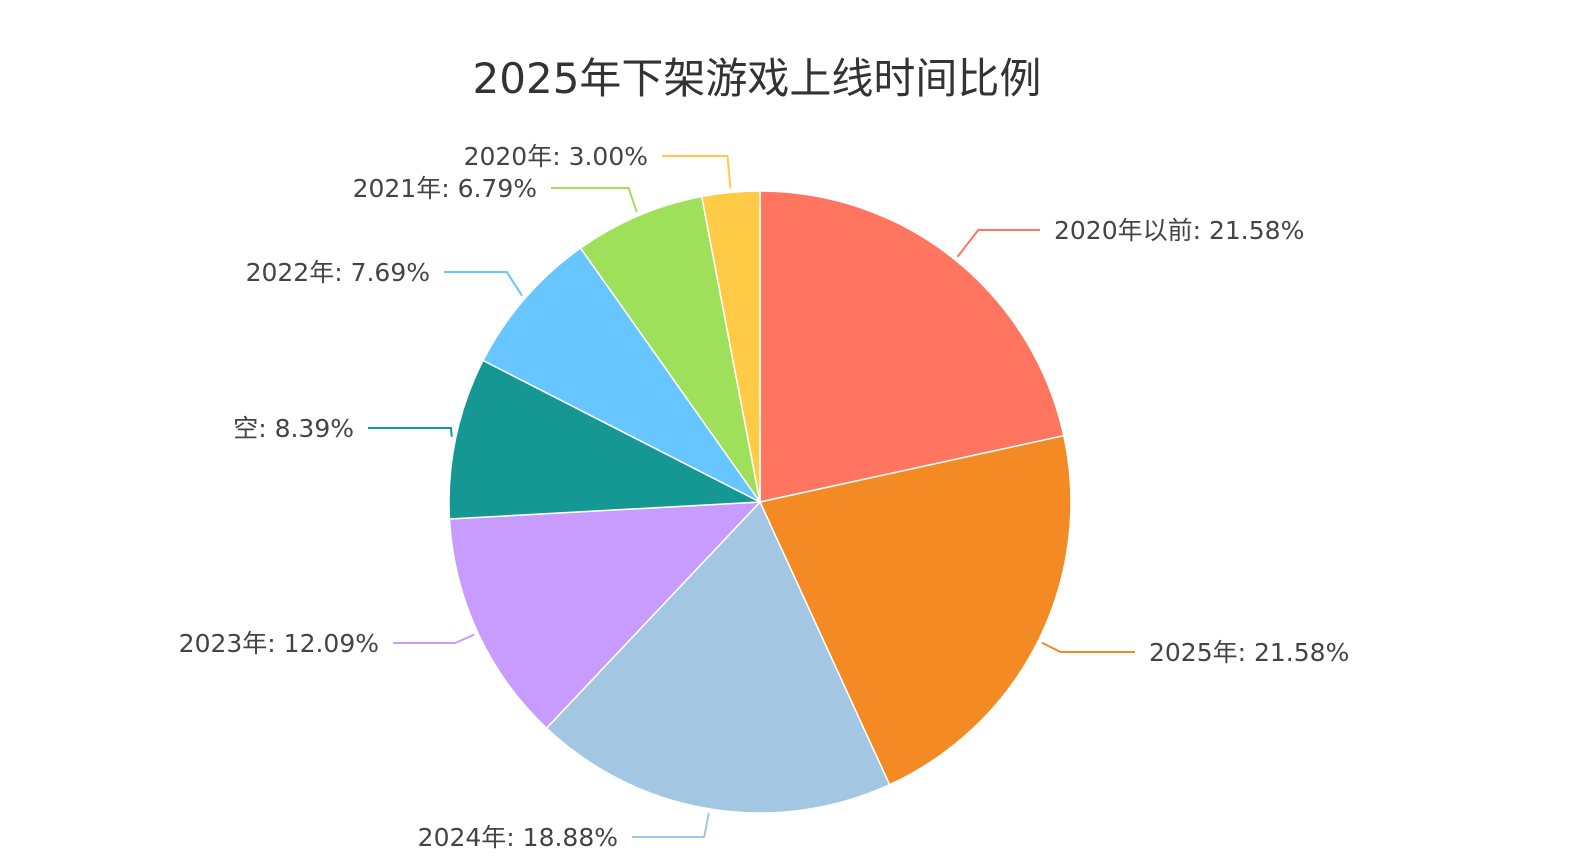 The image size is (1571, 864). Describe the element at coordinates (1179, 230) in the screenshot. I see `slice-label: 2020年以前: 21.58%` at that location.